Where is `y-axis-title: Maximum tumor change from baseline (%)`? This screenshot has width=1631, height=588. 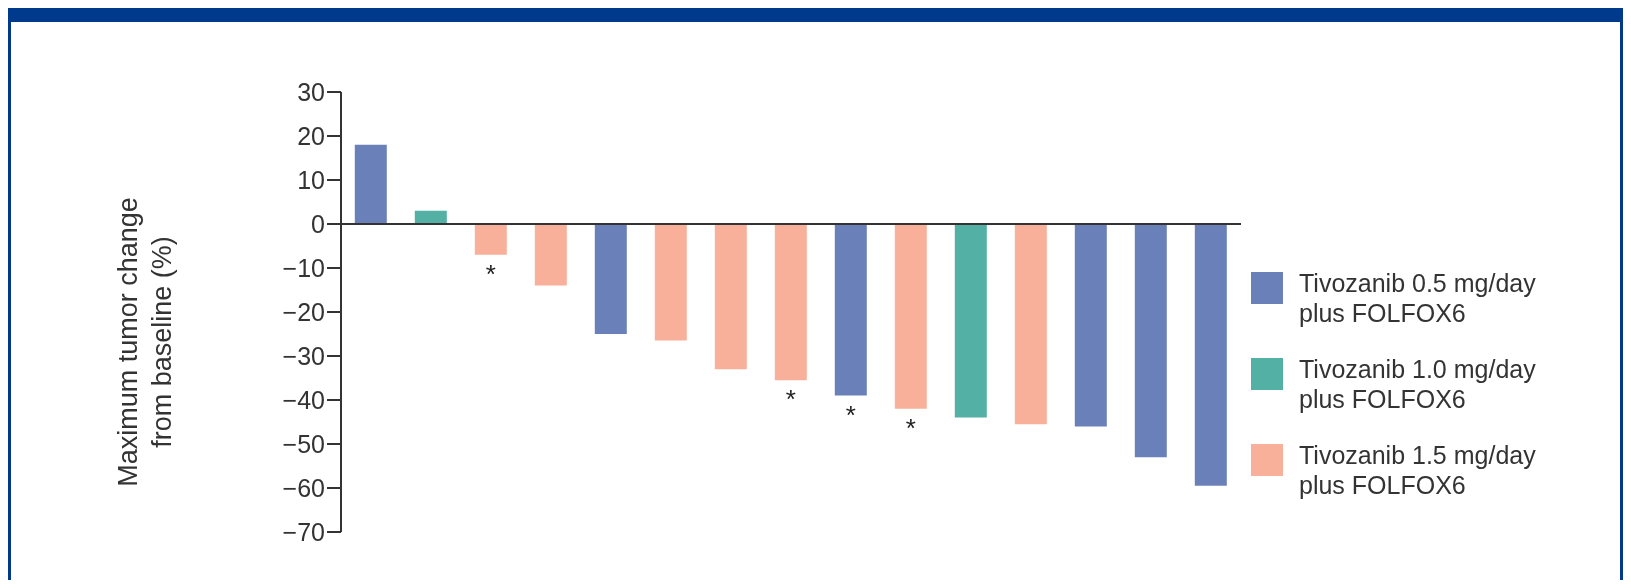 y-axis-title: Maximum tumor change from baseline (%) is located at coordinates (145, 342).